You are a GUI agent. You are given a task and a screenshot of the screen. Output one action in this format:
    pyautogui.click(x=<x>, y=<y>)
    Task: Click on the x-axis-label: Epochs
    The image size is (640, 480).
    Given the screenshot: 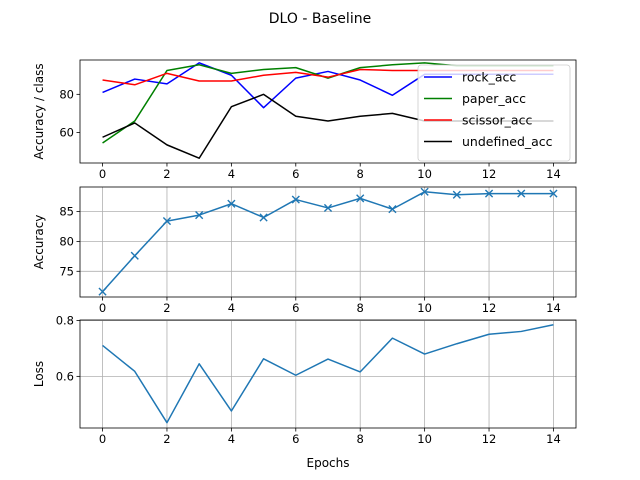 What is the action you would take?
    pyautogui.click(x=328, y=463)
    